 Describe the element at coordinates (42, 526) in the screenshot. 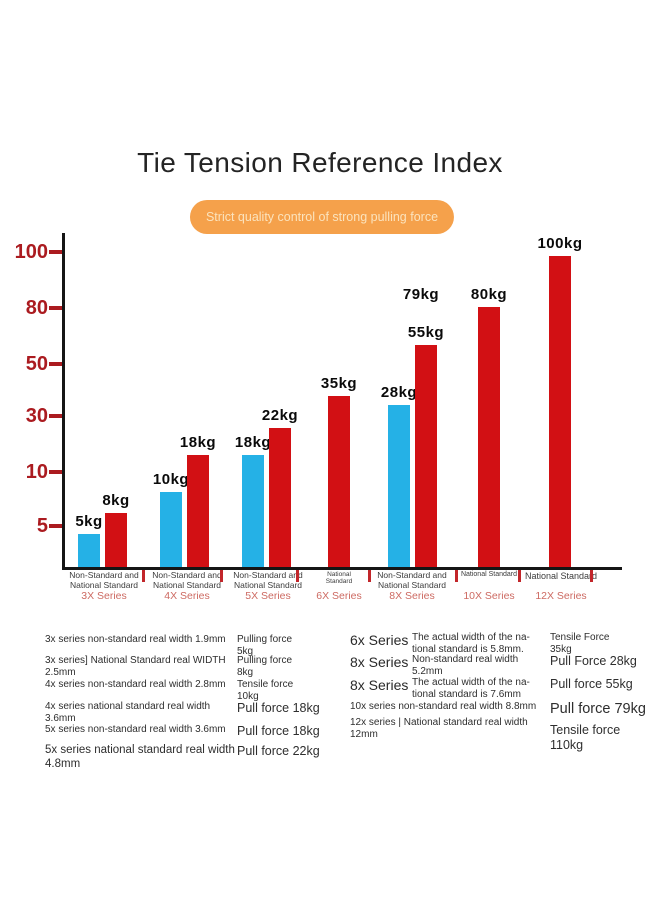

I see `y-tick-label: 5` at that location.